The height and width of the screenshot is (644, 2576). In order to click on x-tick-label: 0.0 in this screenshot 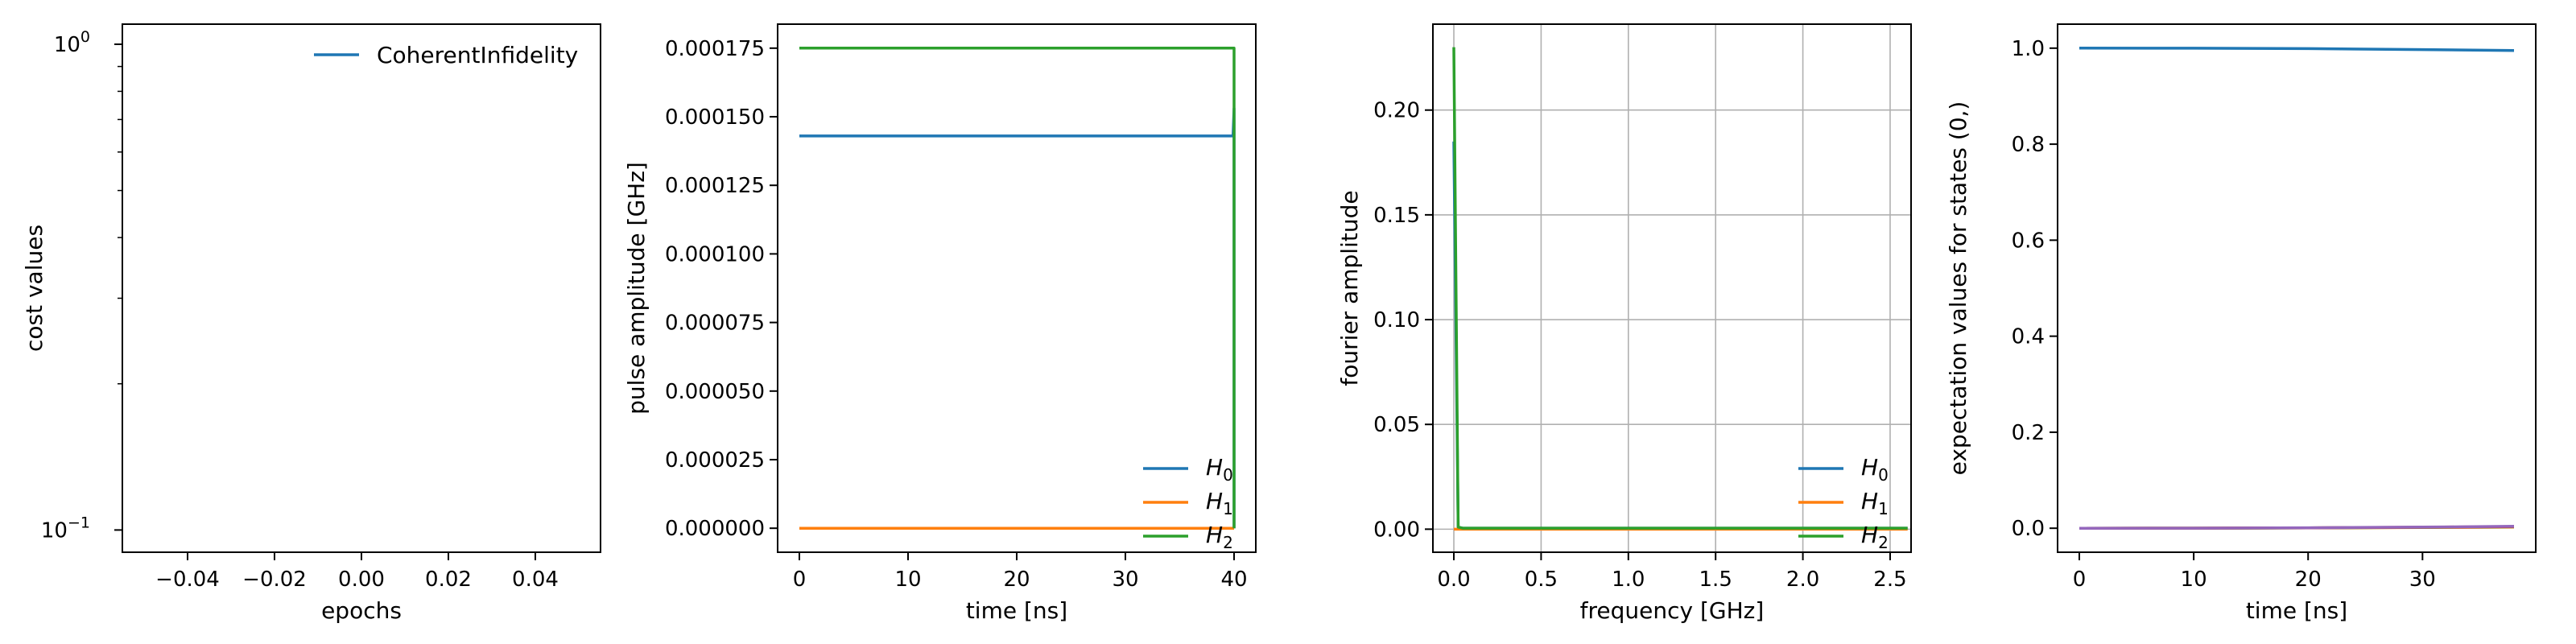, I will do `click(1453, 580)`.